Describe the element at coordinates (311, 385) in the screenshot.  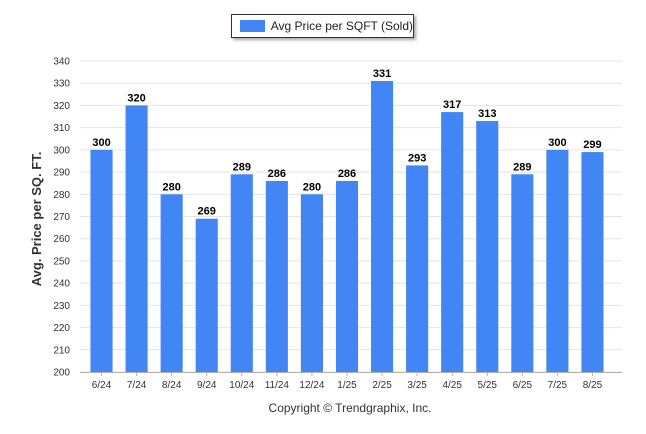
I see `x-tick-label: 12/24` at that location.